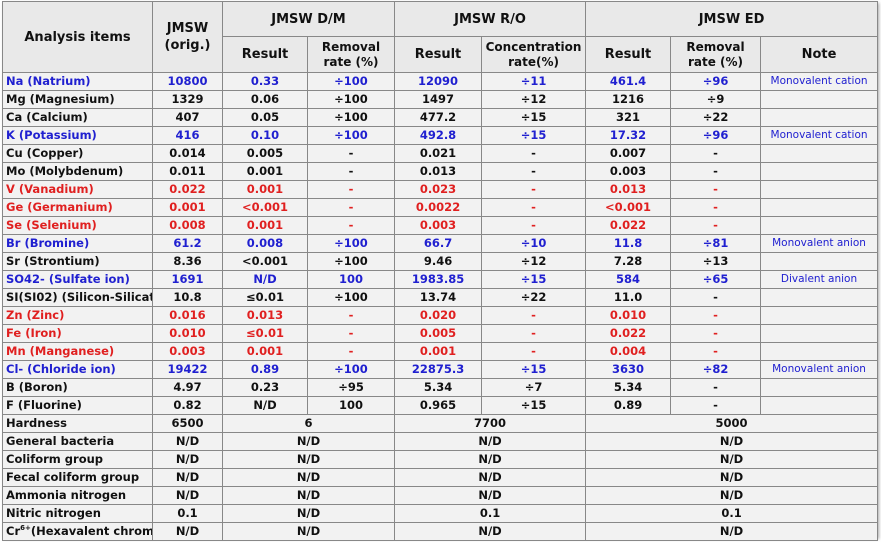 This screenshot has height=542, width=881. Describe the element at coordinates (77, 135) in the screenshot. I see `analysis-item-name: K (Potassium)` at that location.